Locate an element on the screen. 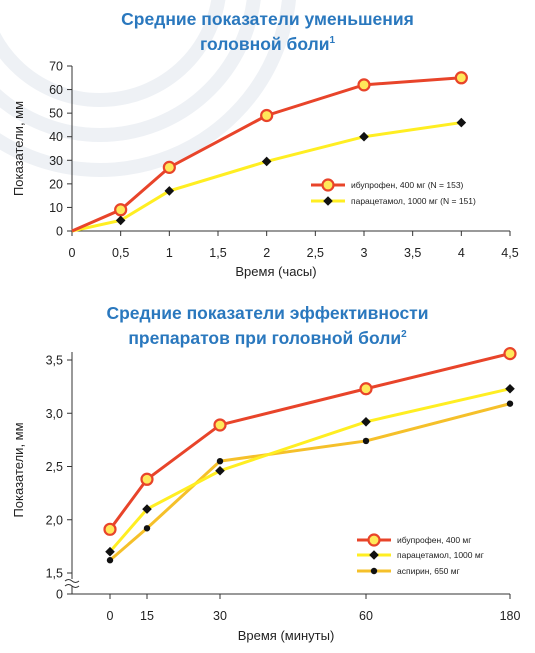 The image size is (535, 653). chart2-x-tick-label: 15 is located at coordinates (147, 616).